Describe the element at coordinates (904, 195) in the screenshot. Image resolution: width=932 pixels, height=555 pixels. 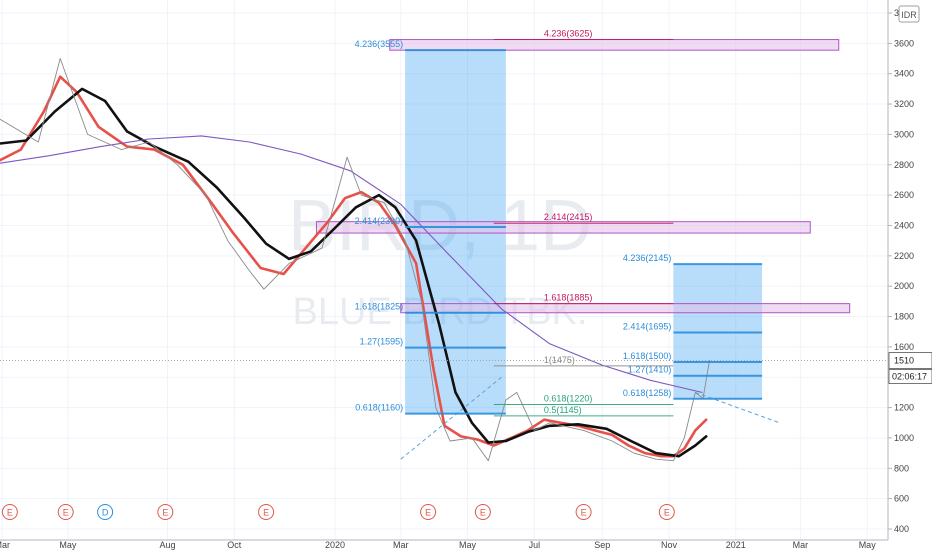
I see `y-tick-label: 2600` at that location.